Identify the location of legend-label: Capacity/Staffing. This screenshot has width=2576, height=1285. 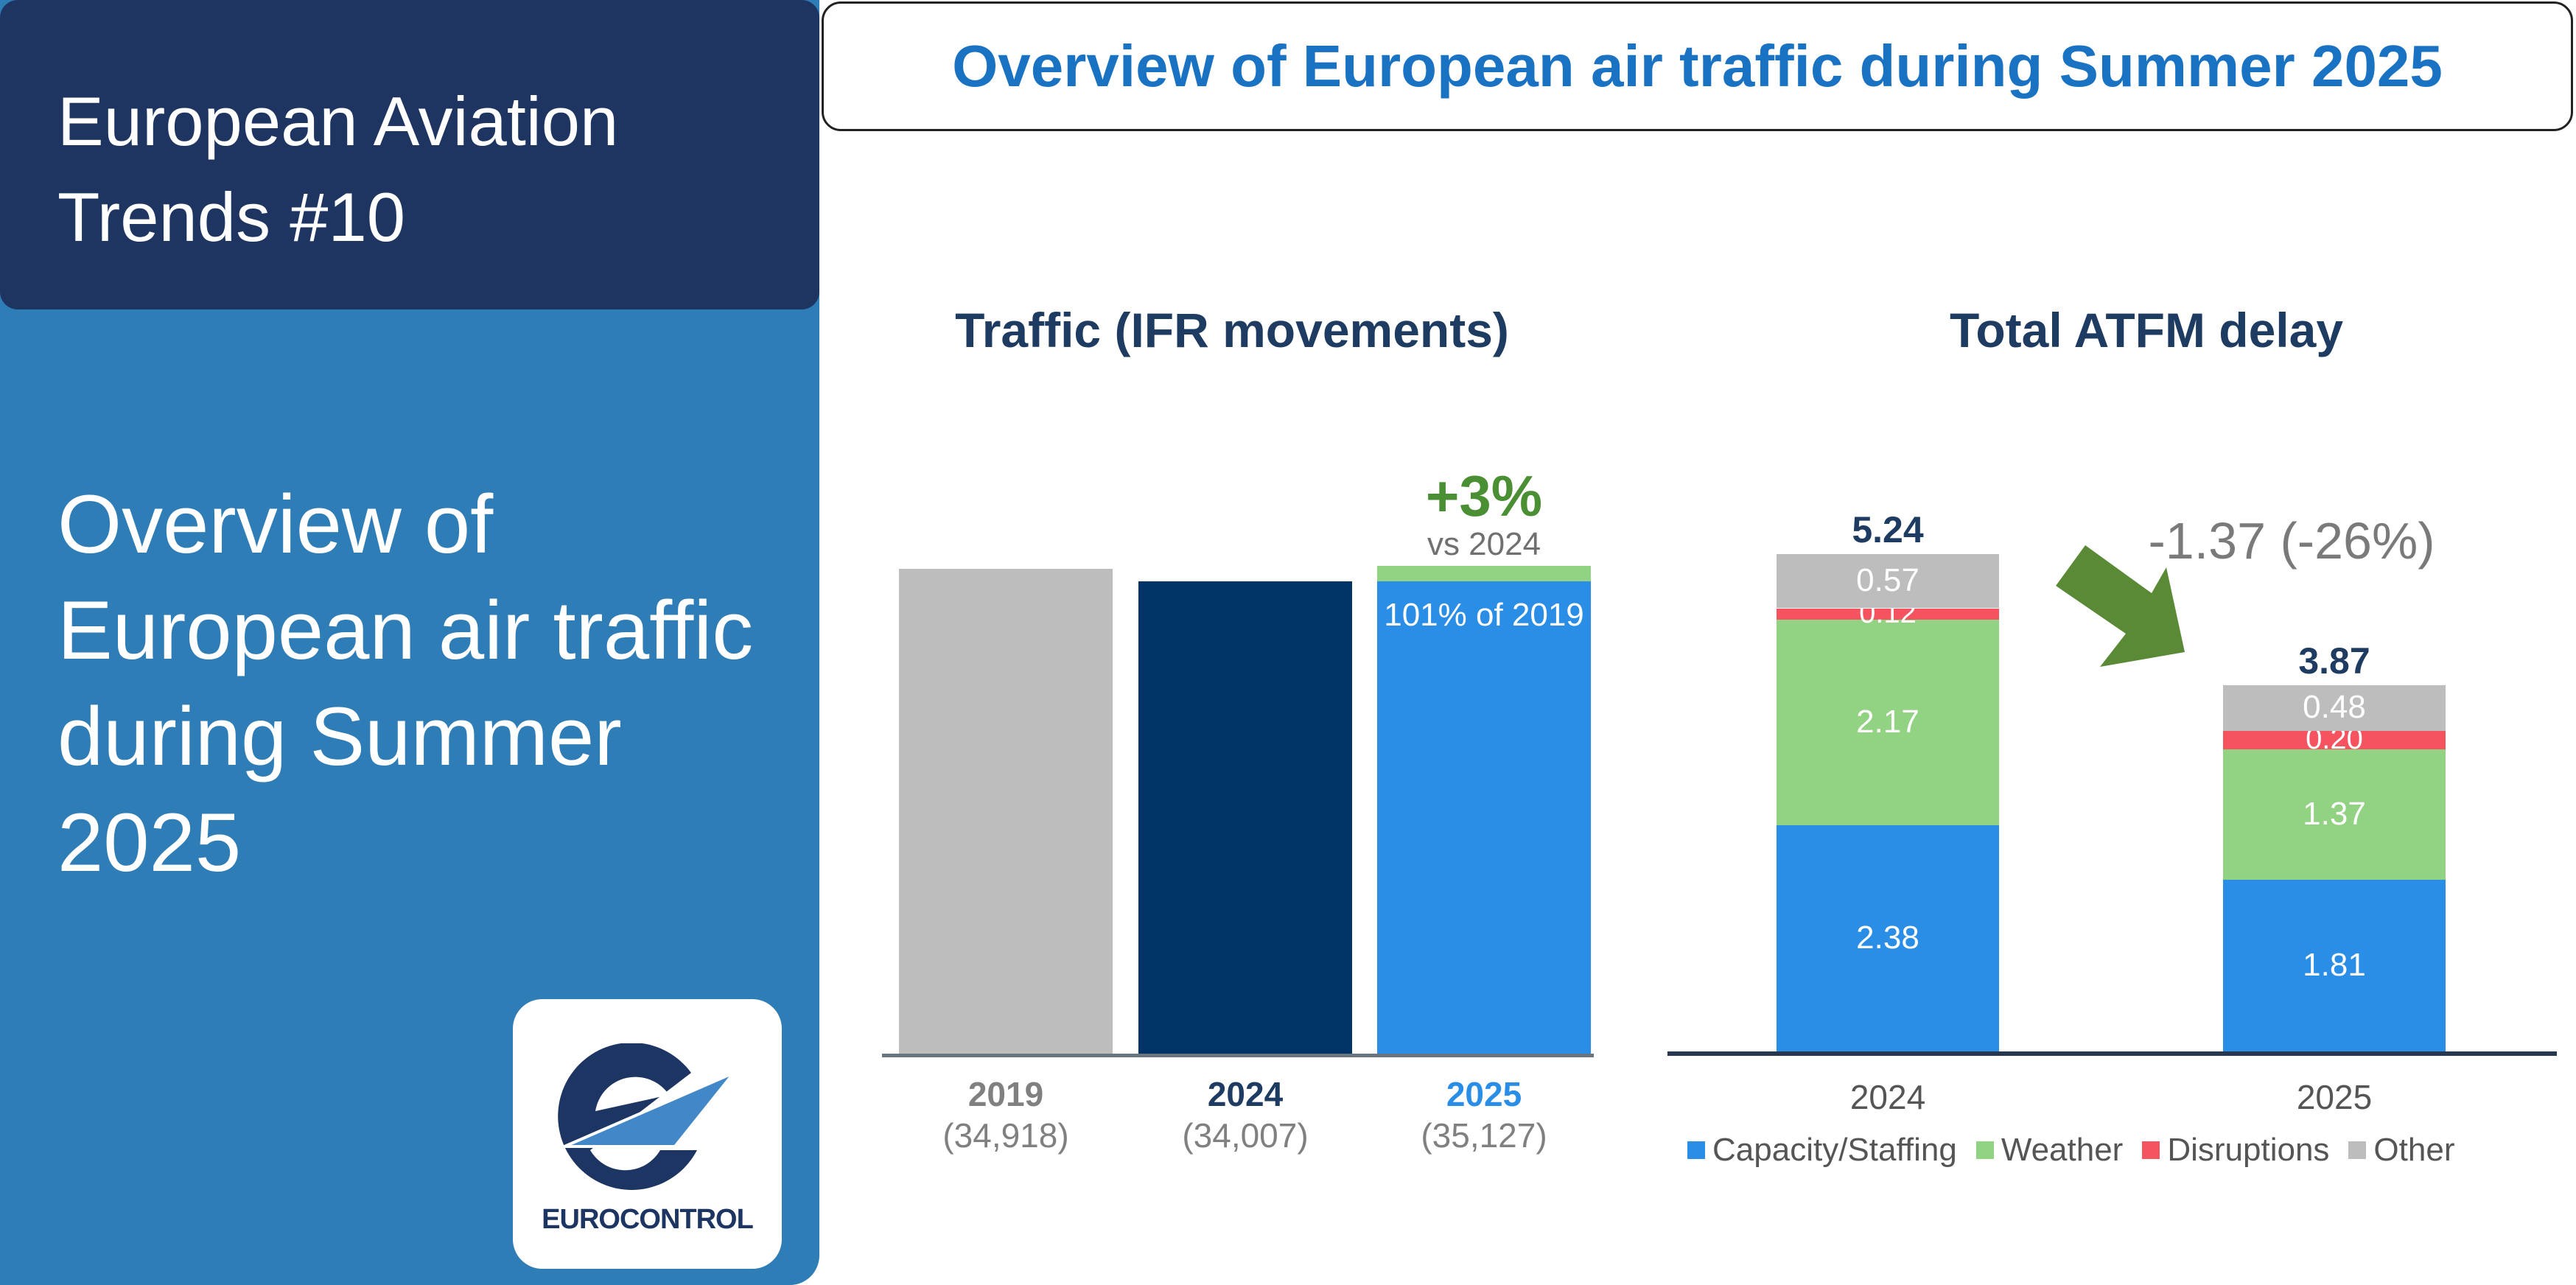
(1834, 1150).